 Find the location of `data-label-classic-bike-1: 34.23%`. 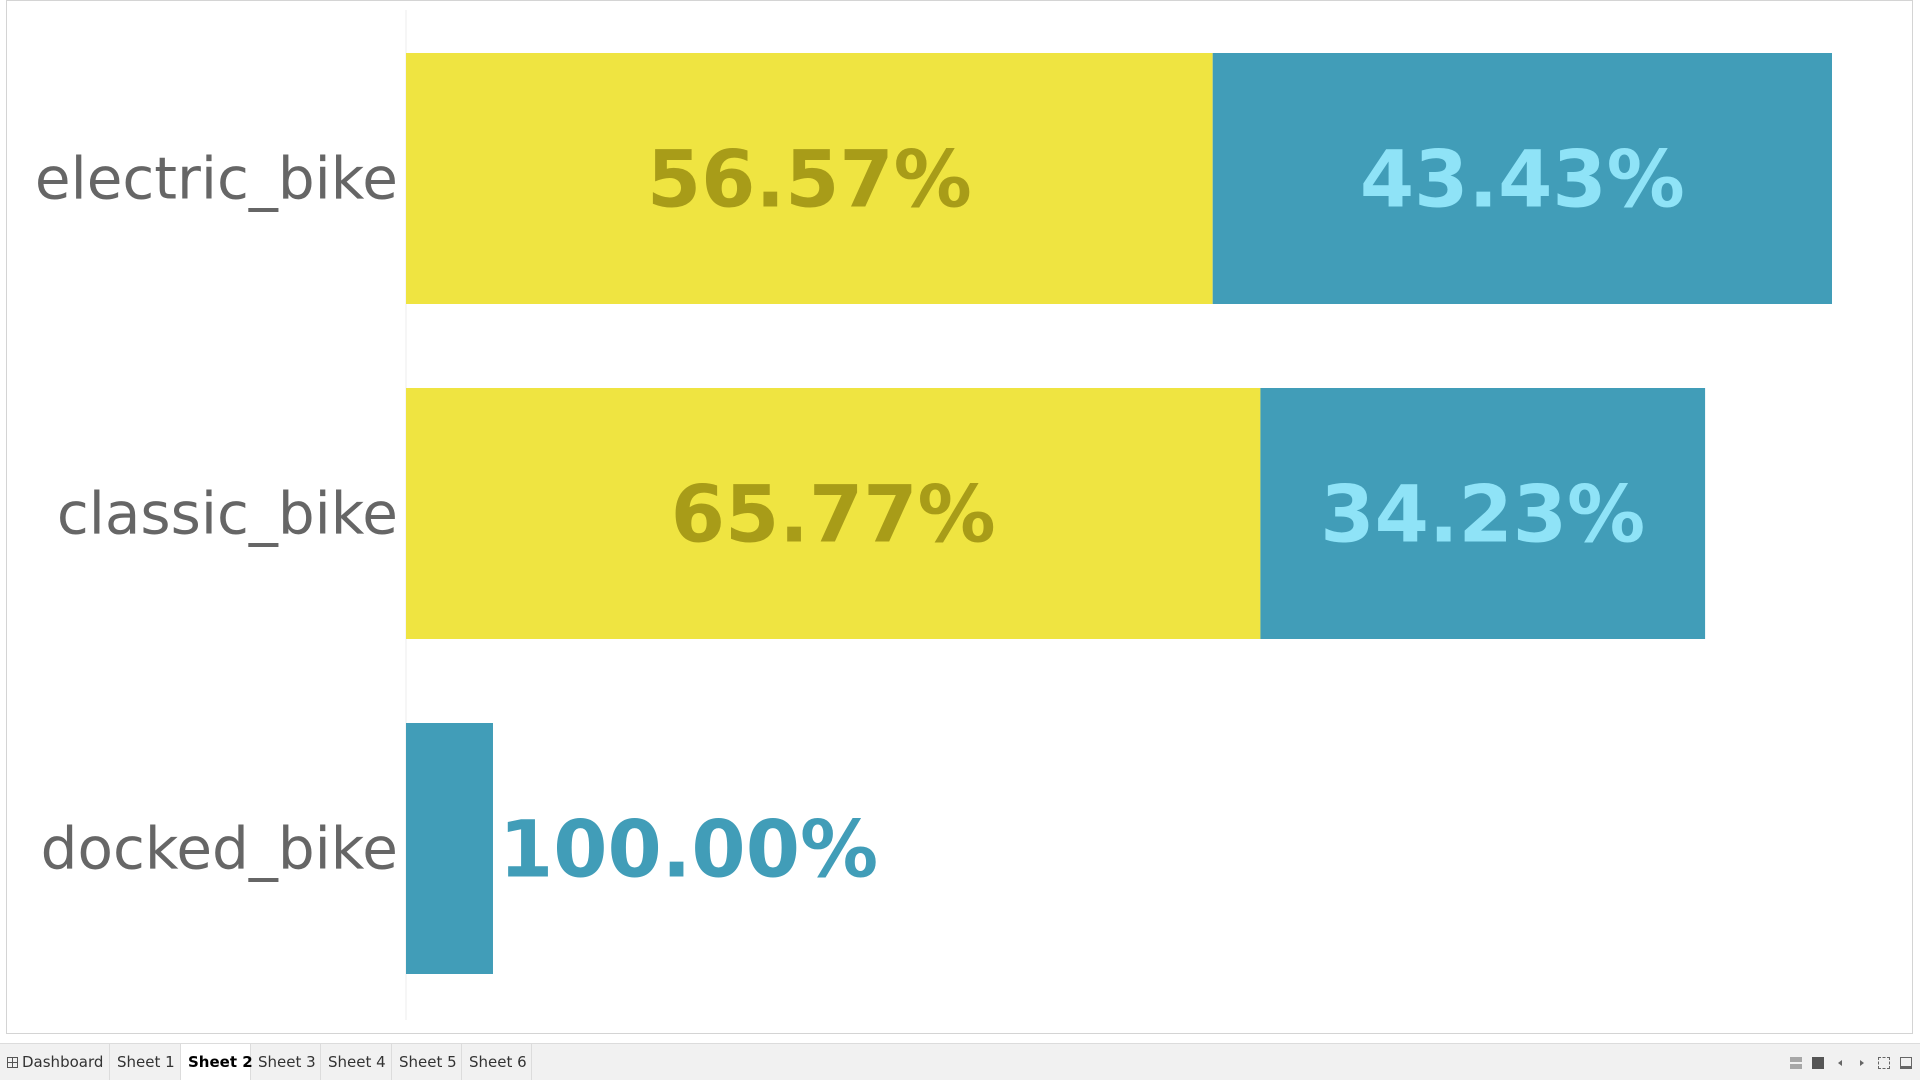

data-label-classic-bike-1: 34.23% is located at coordinates (1482, 516).